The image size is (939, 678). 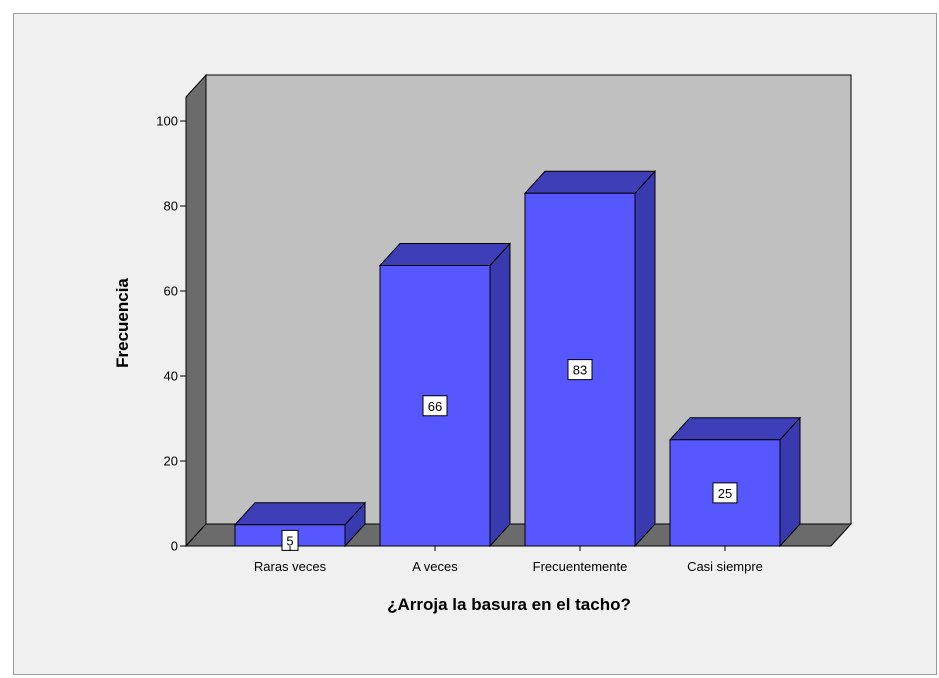 I want to click on y-axis-title: Frecuencia, so click(x=122, y=323).